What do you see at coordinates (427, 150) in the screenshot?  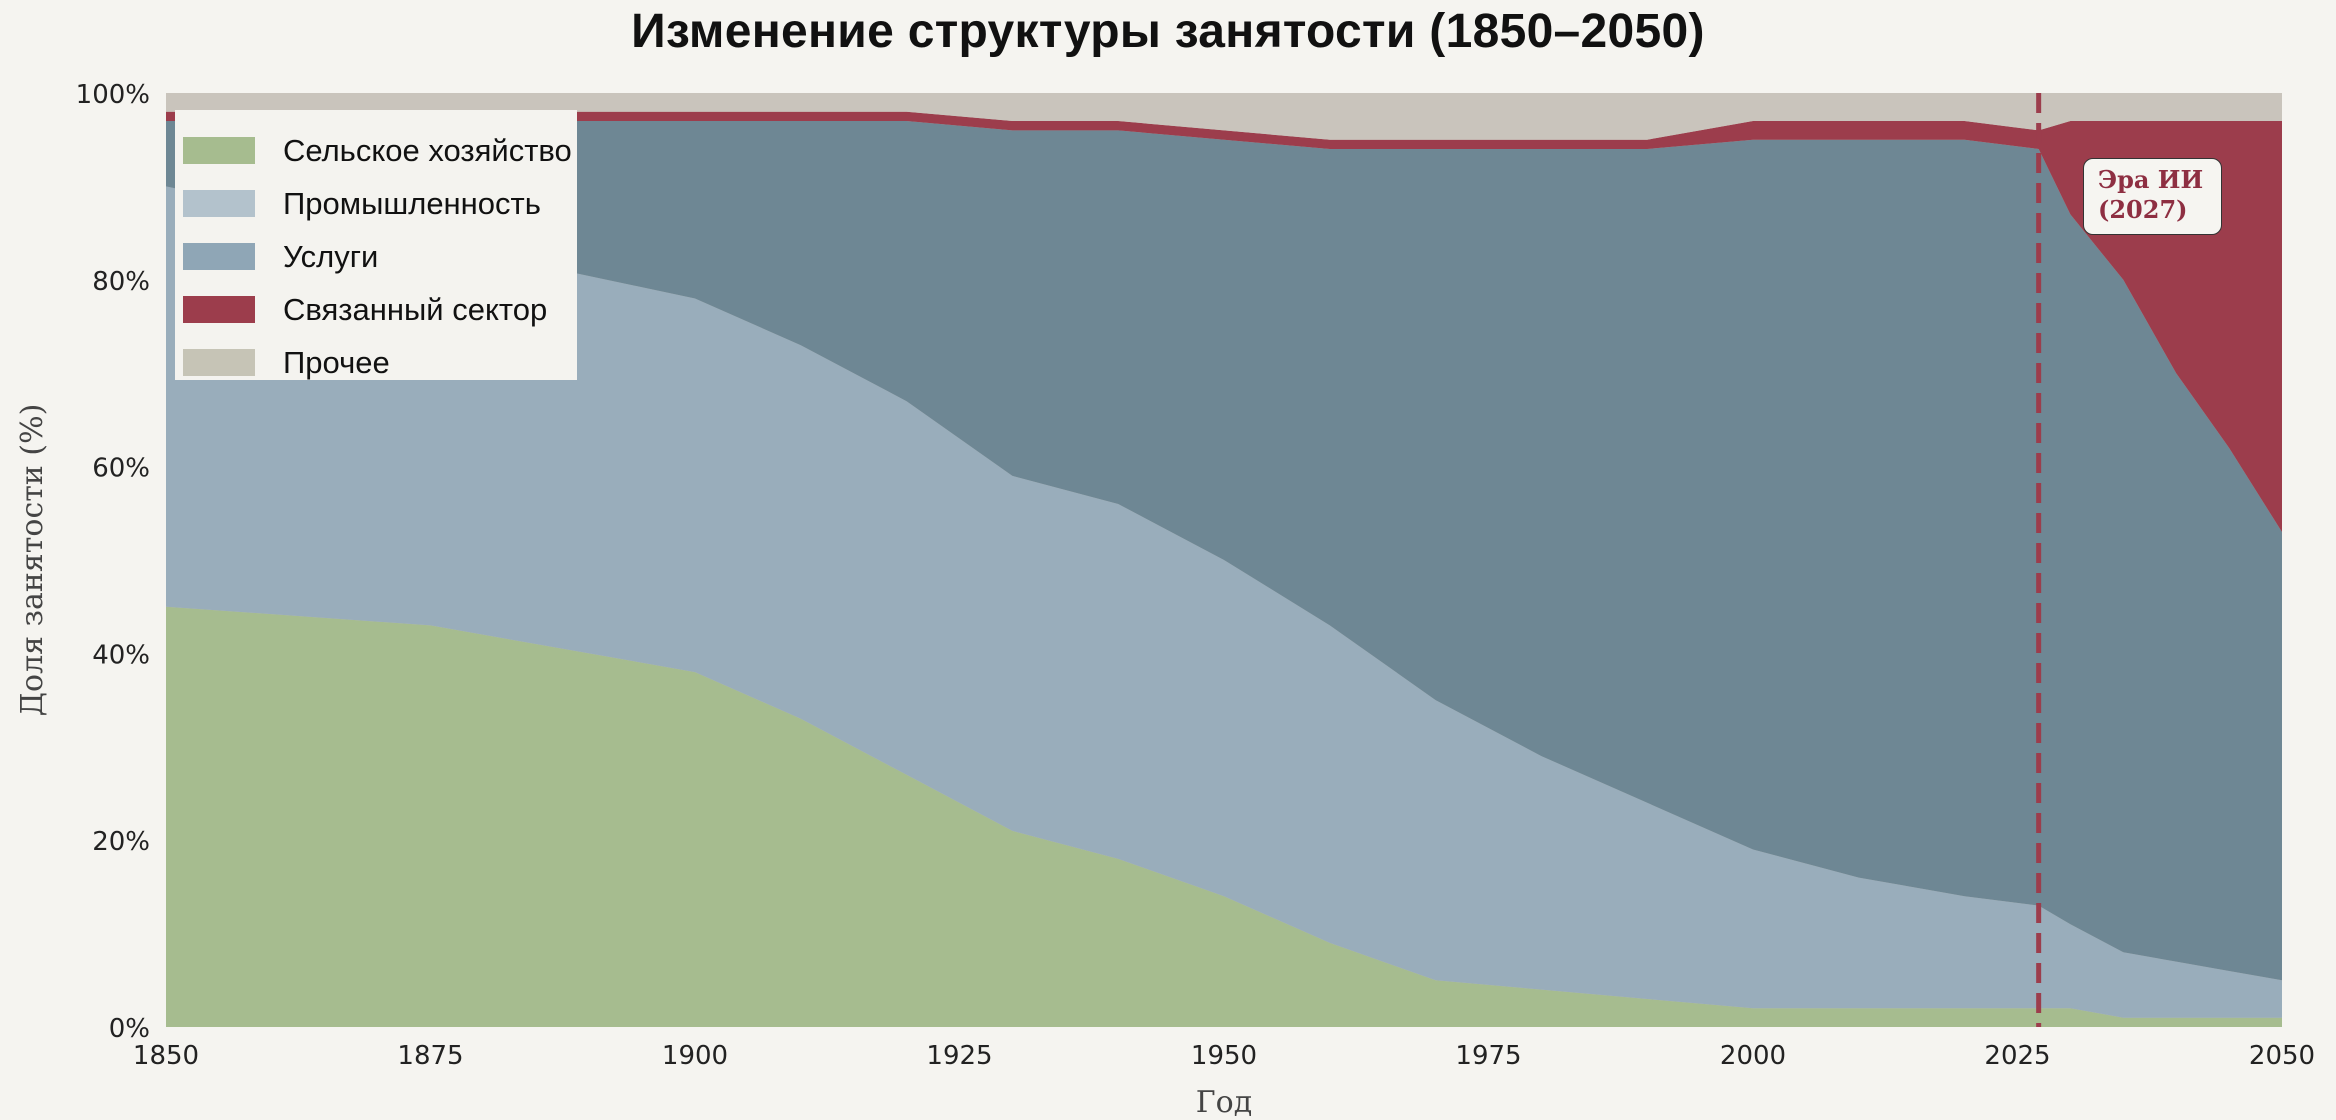 I see `legend-label: Сельское хозяйство` at bounding box center [427, 150].